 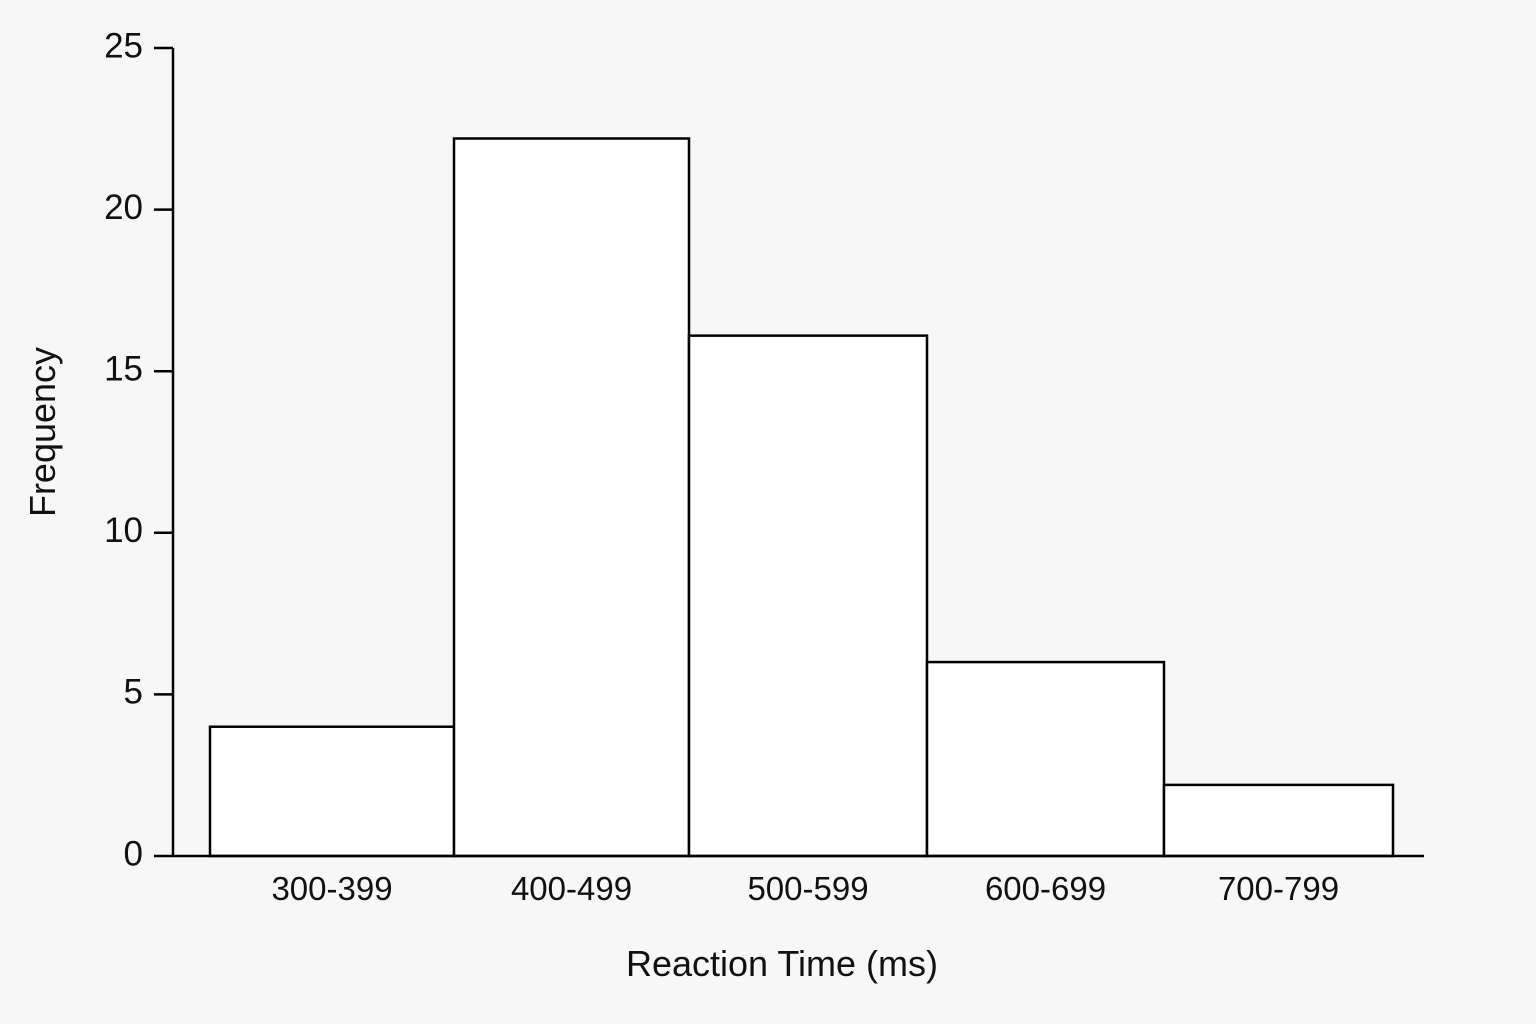 I want to click on y-axis-ticks: 0 5 10 15 20 25, so click(x=138, y=449).